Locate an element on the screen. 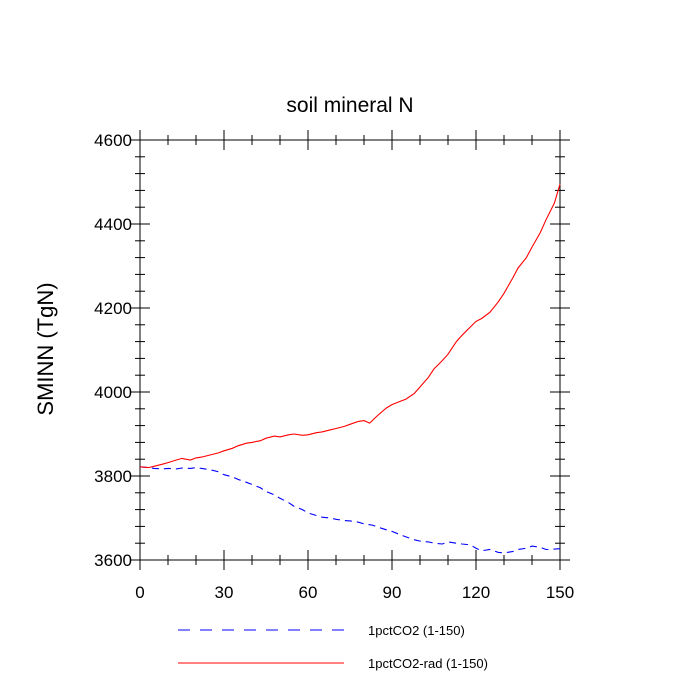 The height and width of the screenshot is (700, 700). y-axis-label: SMINN (TgN) is located at coordinates (45, 348).